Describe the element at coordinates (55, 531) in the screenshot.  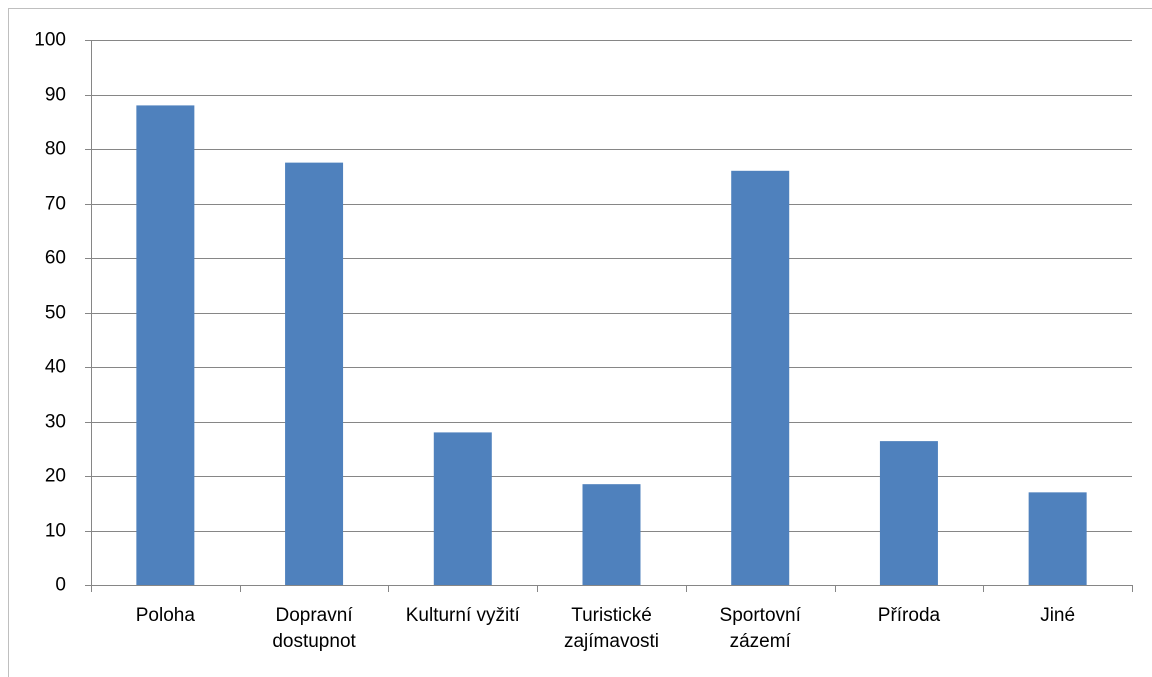
I see `y-tick-label: 10` at that location.